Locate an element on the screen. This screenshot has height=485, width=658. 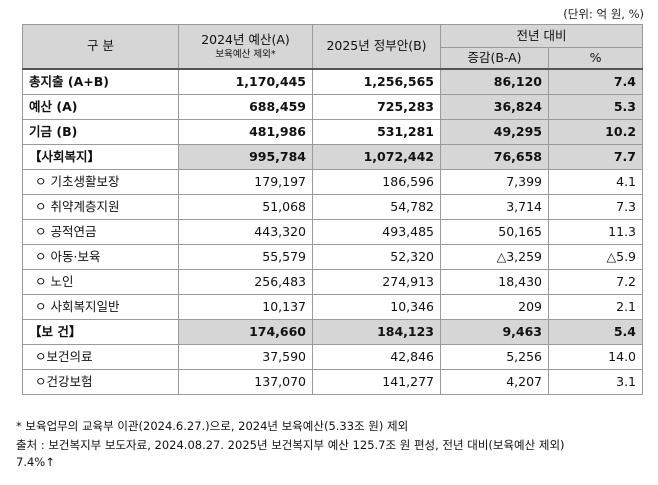
table-row: ㅇ보건의료 37,590 42,846 5,256 14.0 is located at coordinates (333, 357).